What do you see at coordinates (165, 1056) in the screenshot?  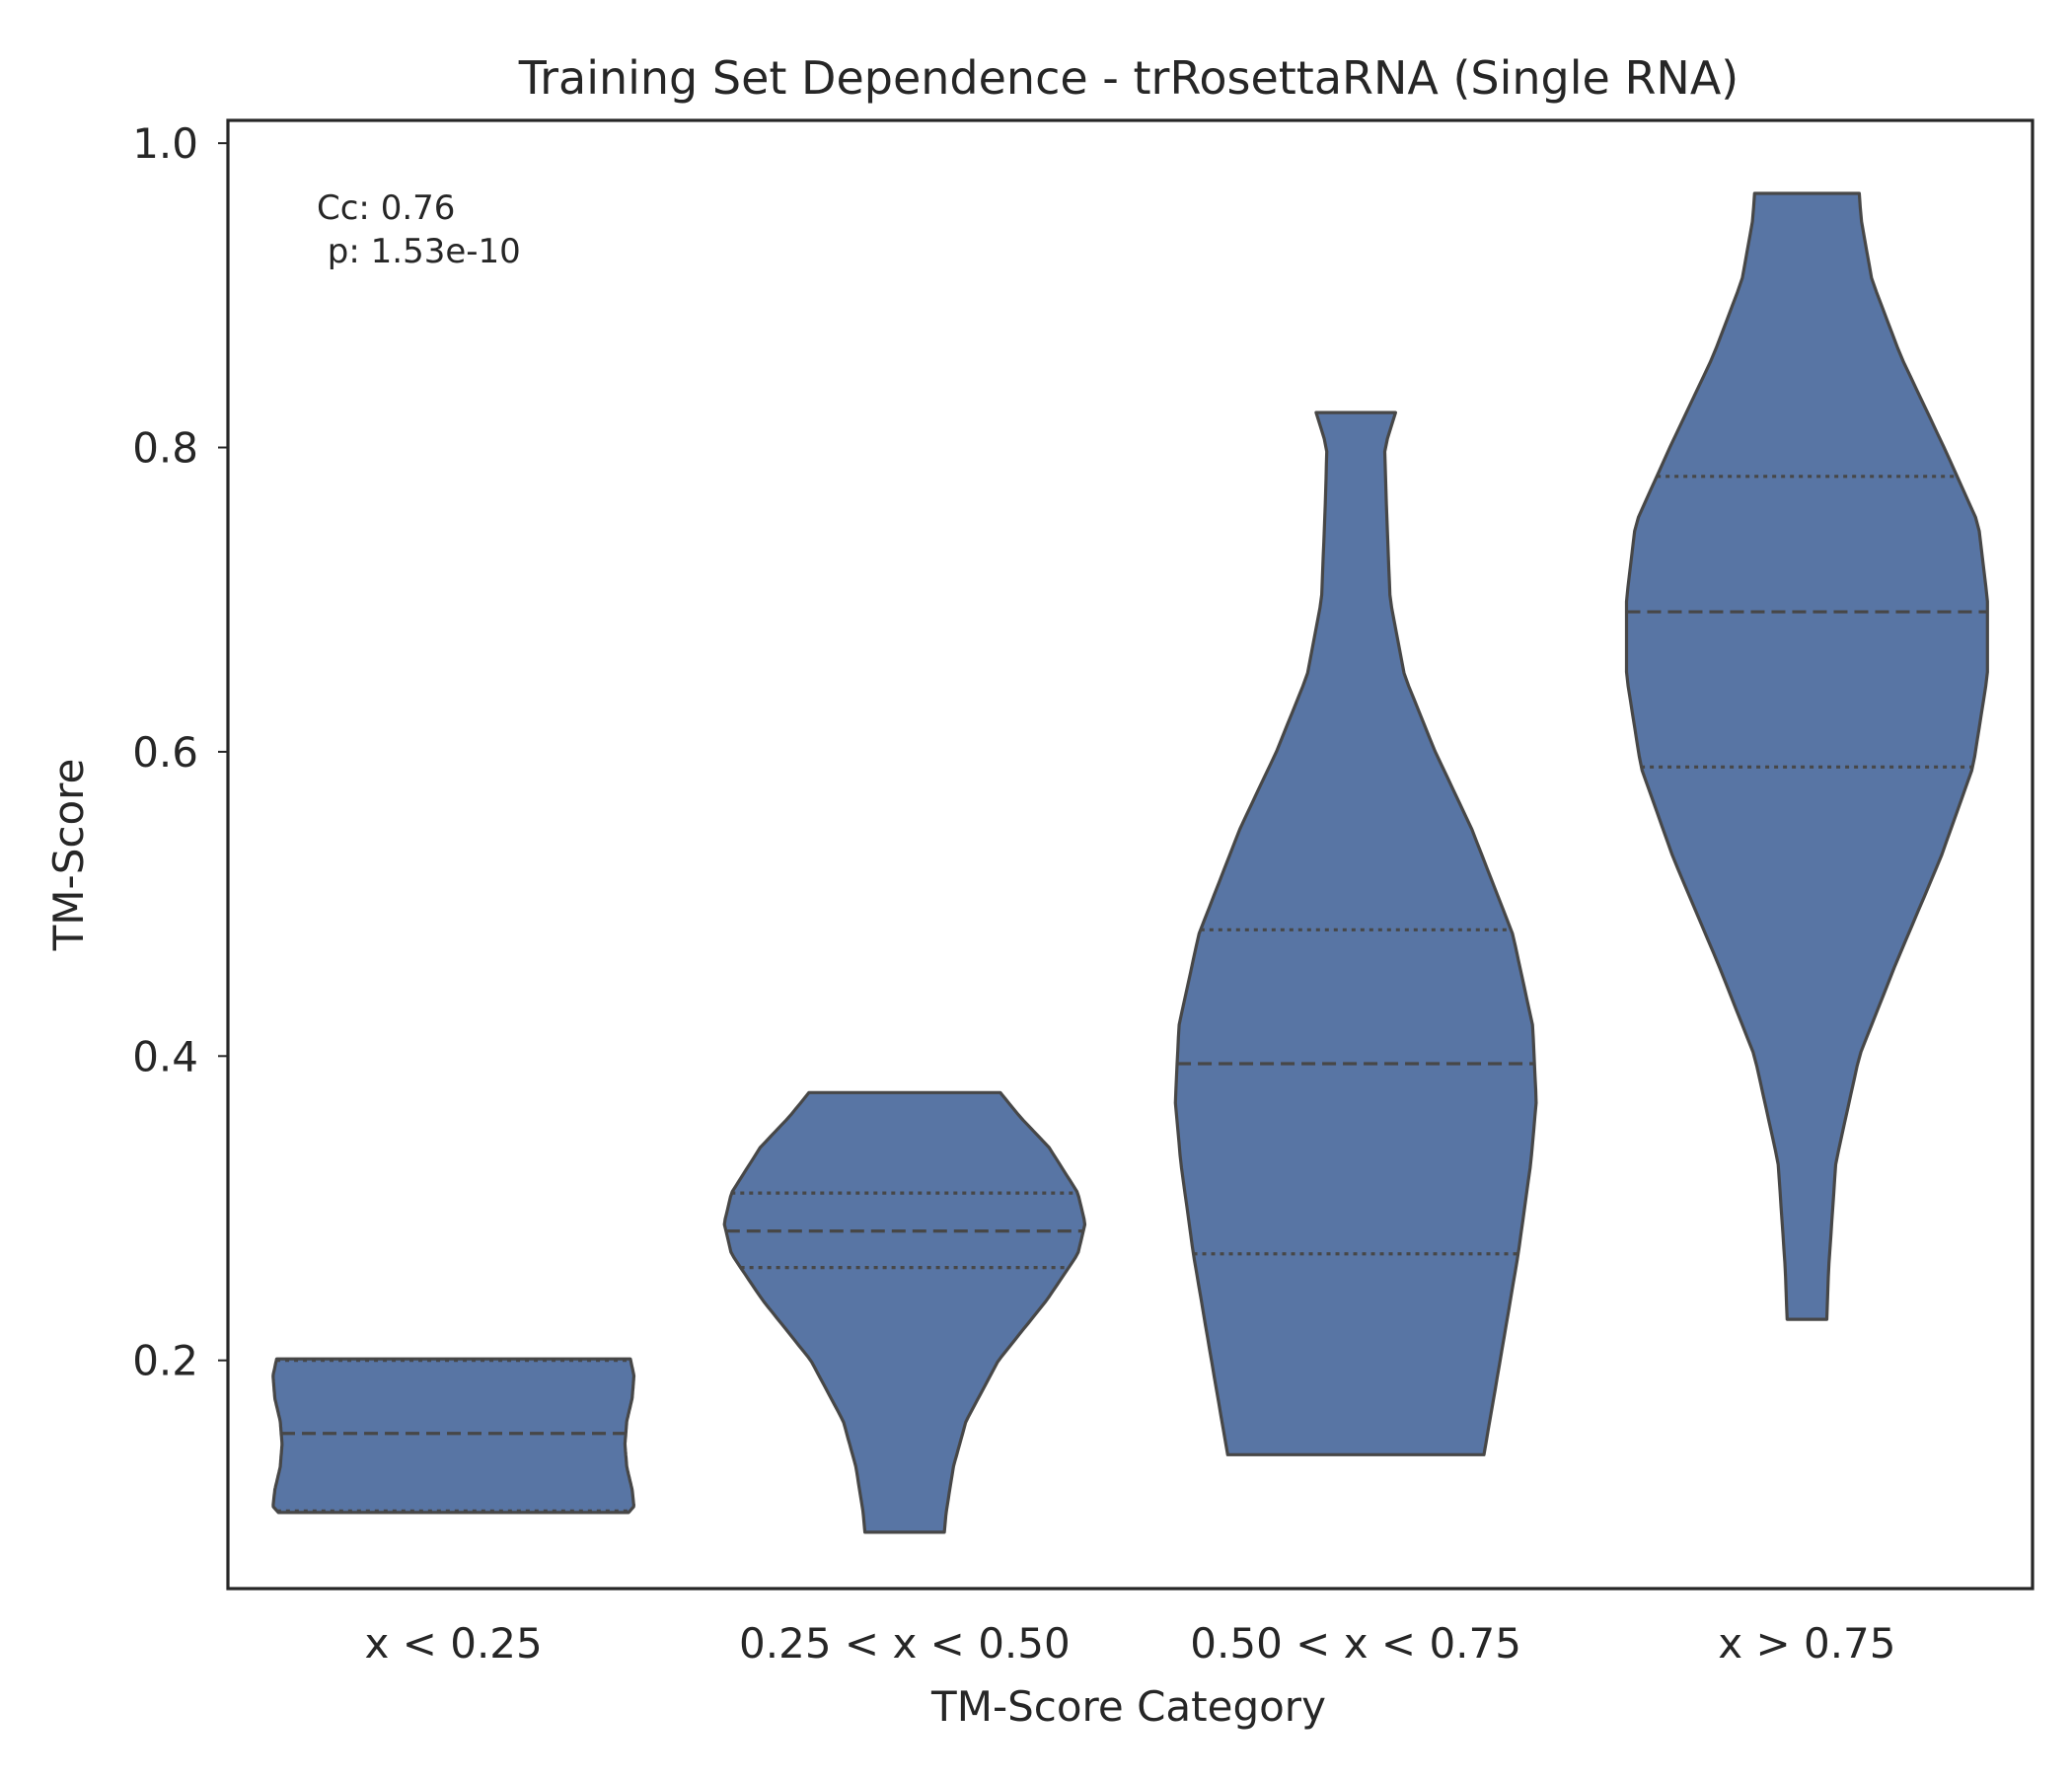 I see `y-tick-label: 0.4` at bounding box center [165, 1056].